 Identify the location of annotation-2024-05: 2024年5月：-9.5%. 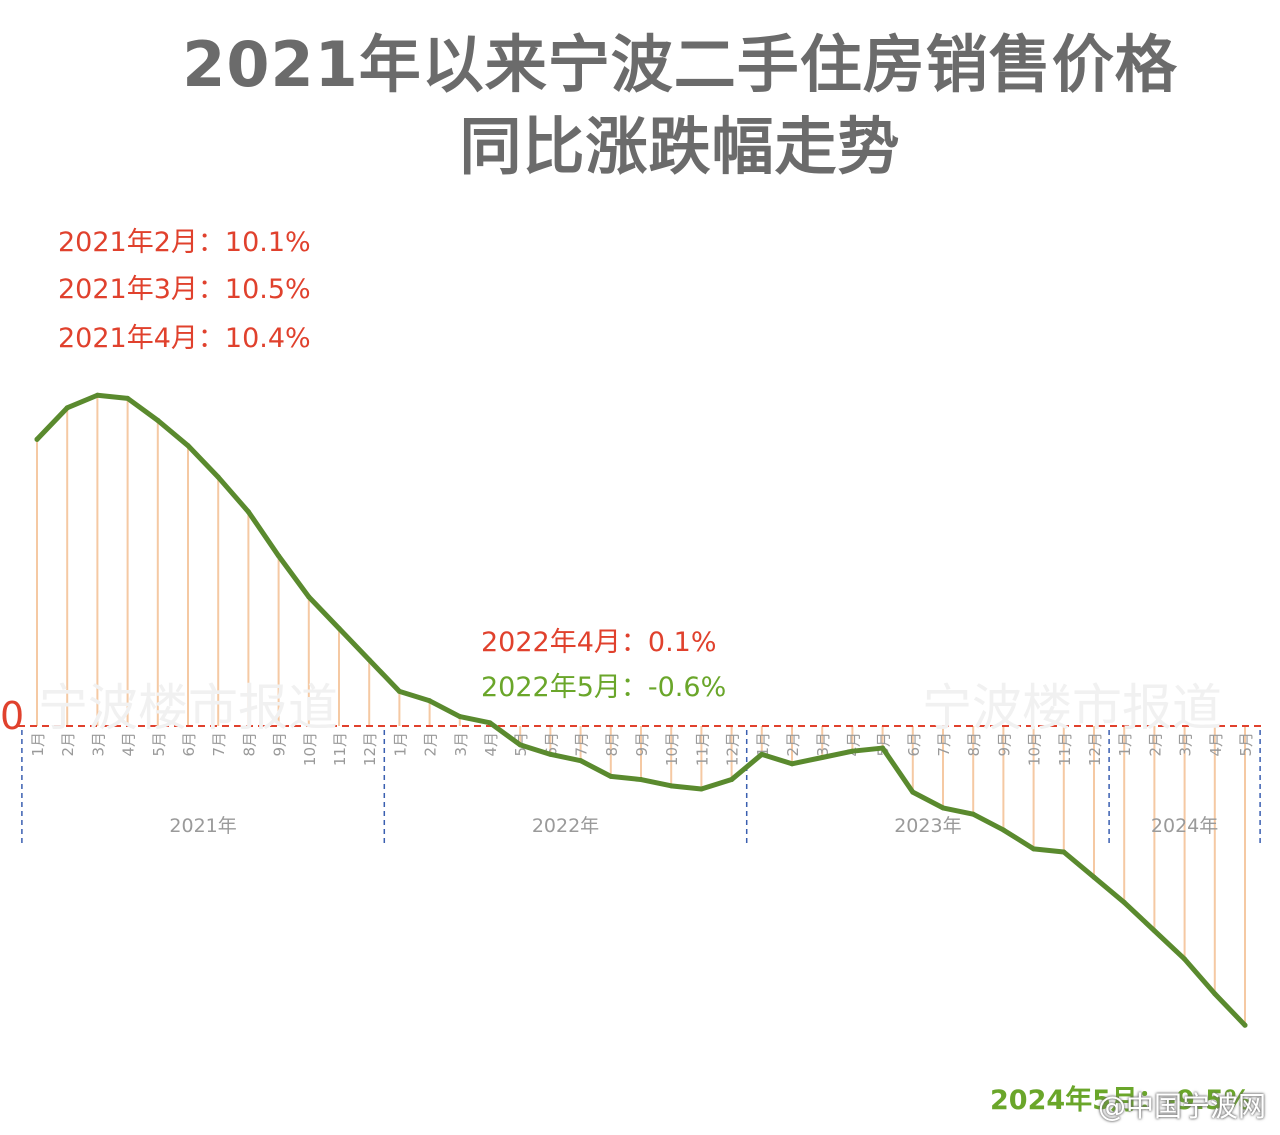
(1121, 1100).